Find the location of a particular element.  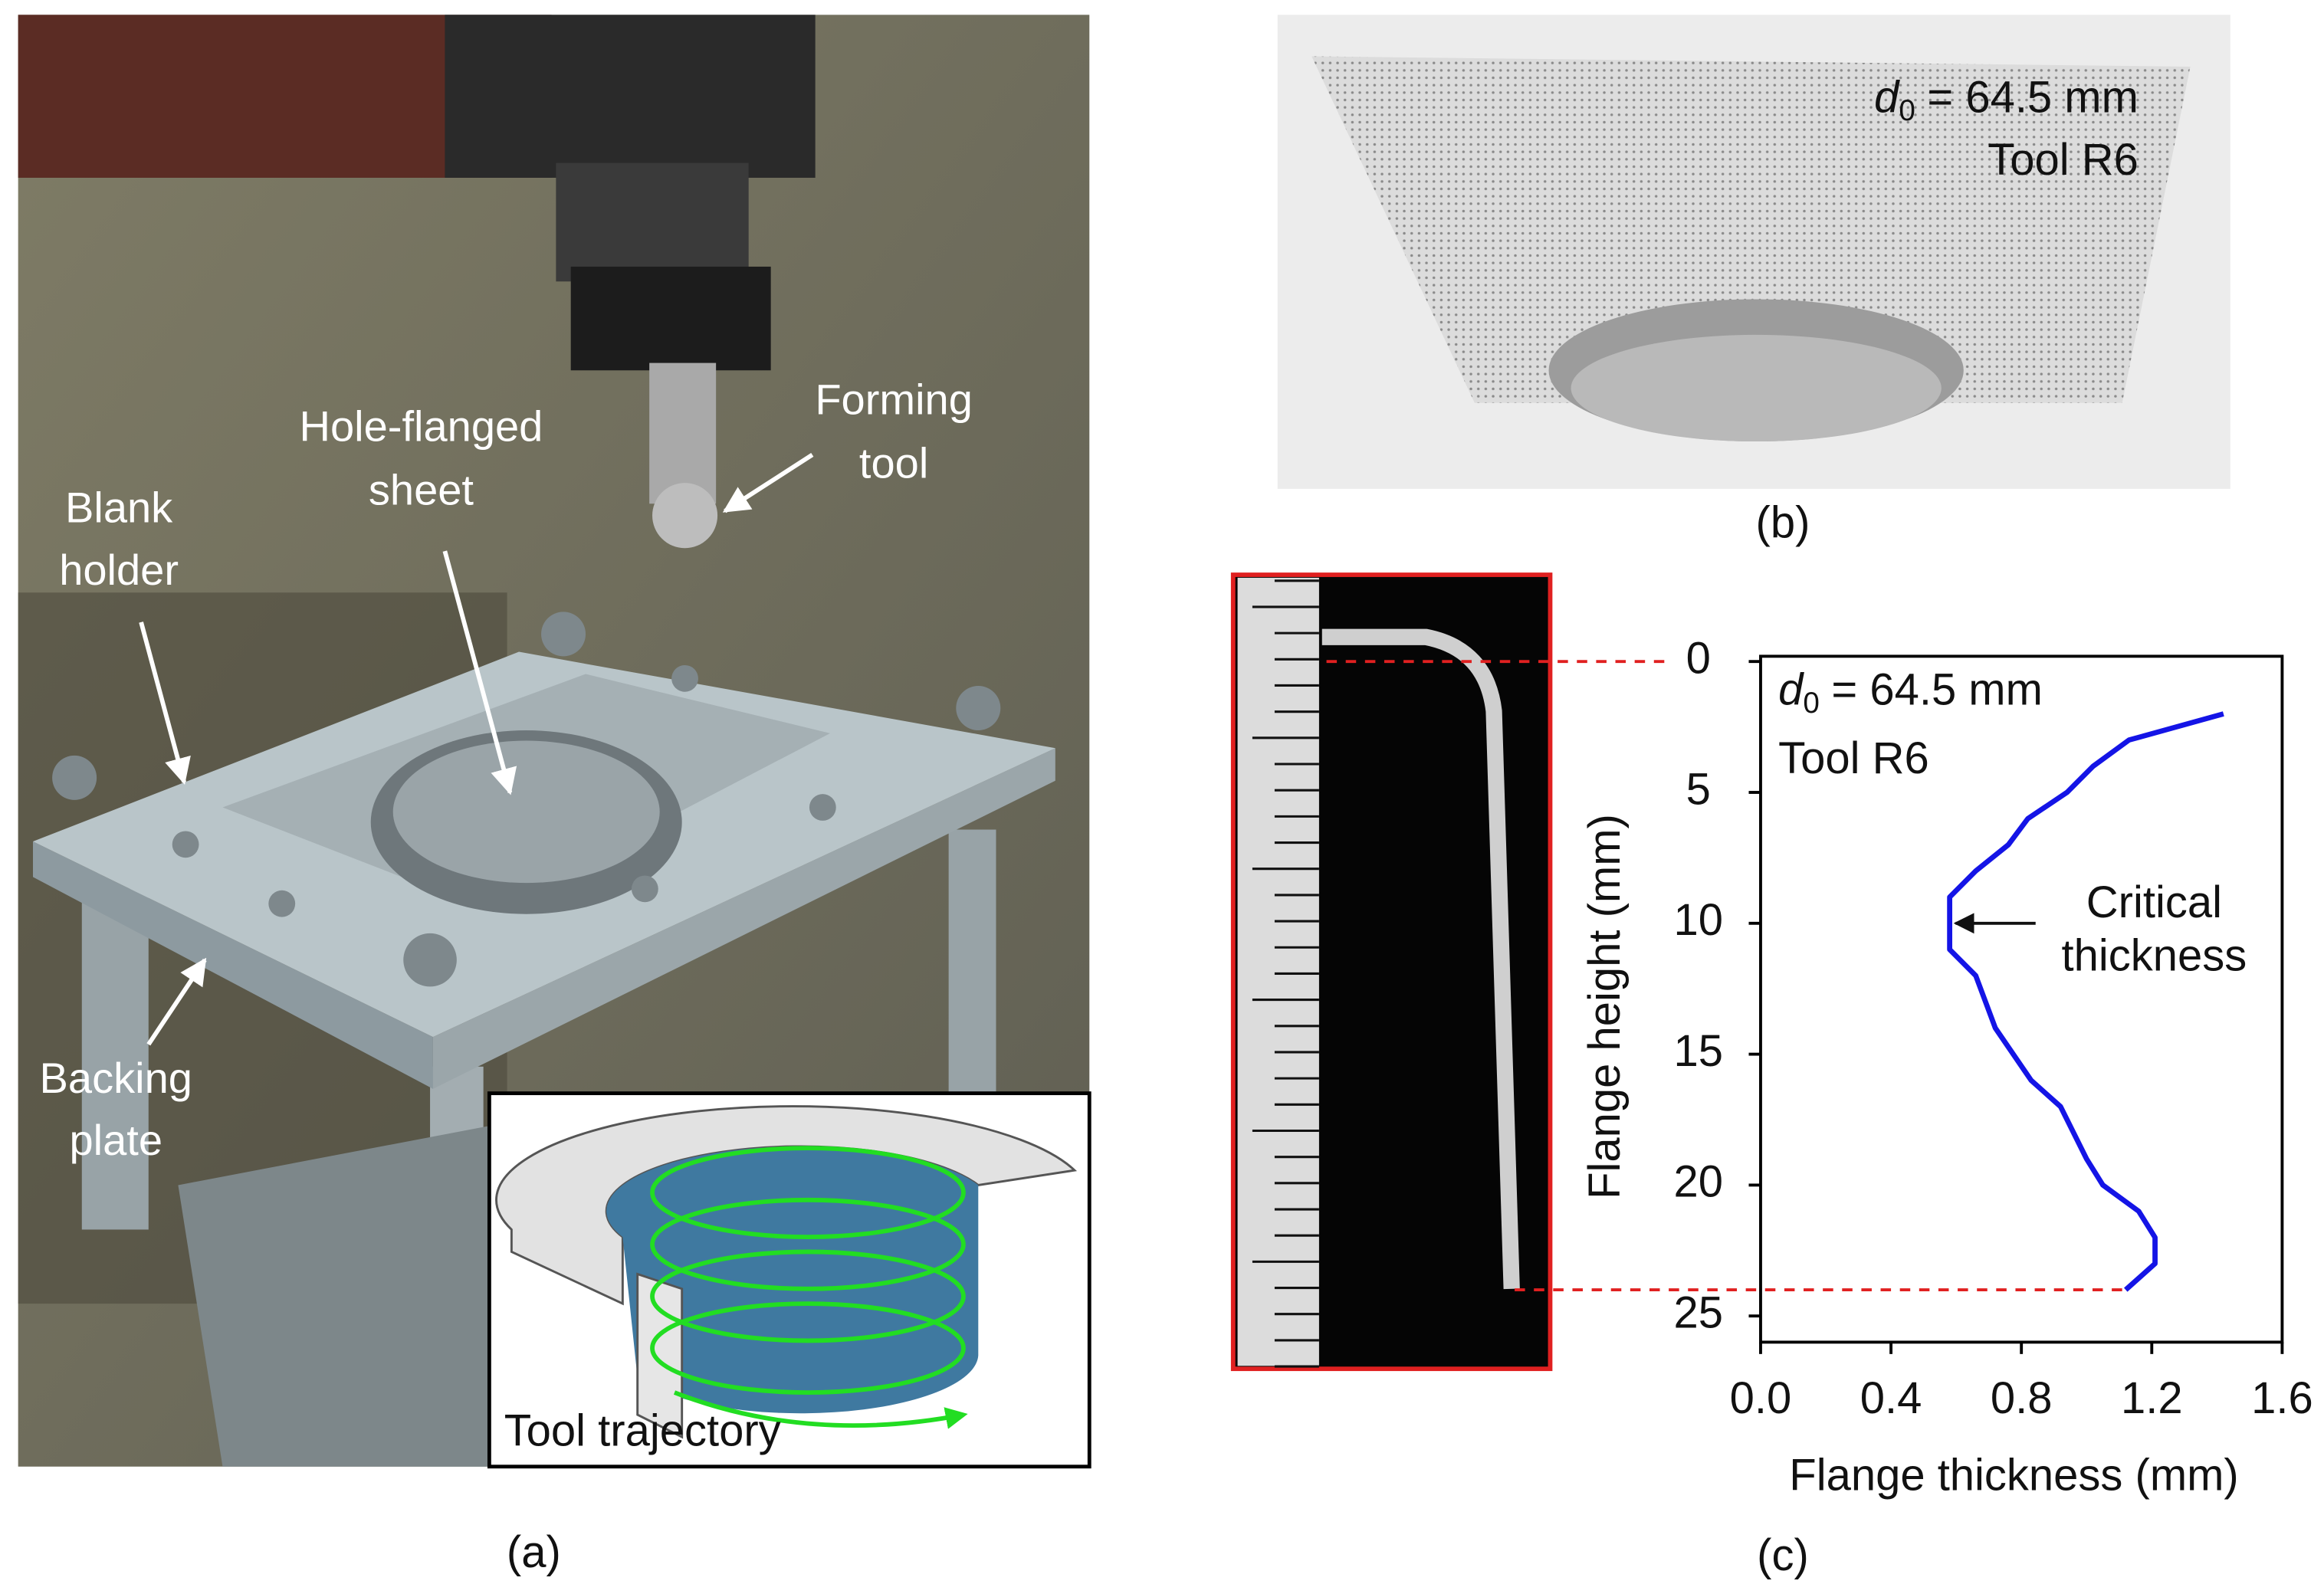

callout-text: Forming is located at coordinates (894, 400).